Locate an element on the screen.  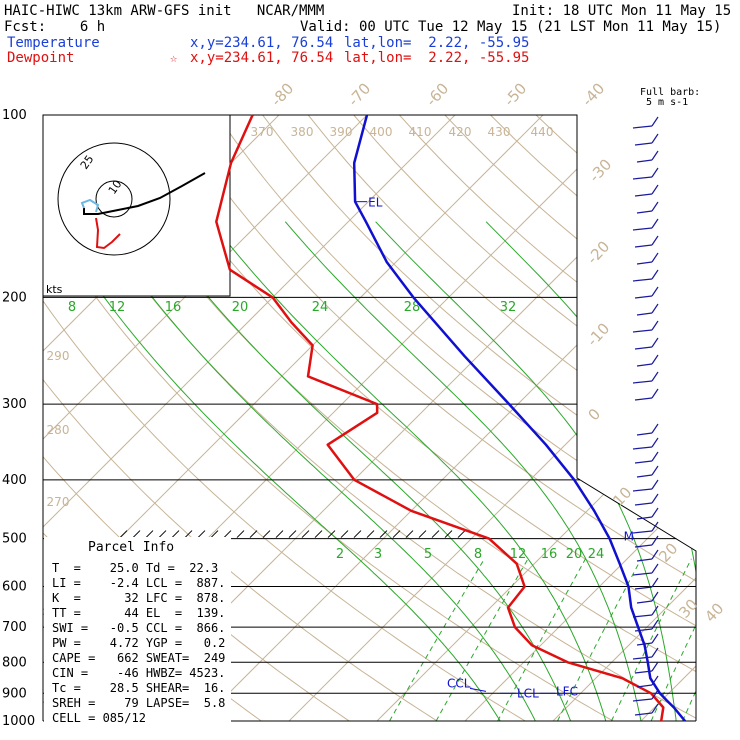
forecast-hour: Fcst: 6 h is located at coordinates (55, 27).